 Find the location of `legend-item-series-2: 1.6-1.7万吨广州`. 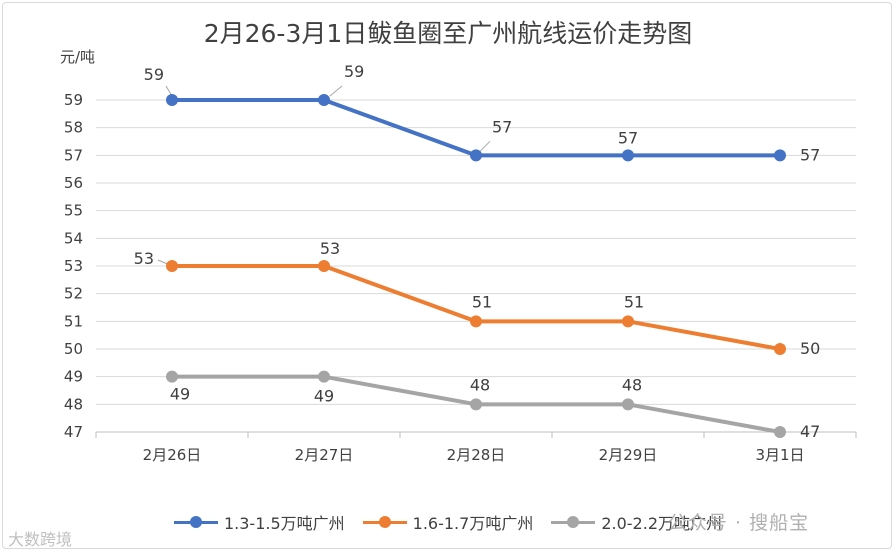

legend-item-series-2: 1.6-1.7万吨广州 is located at coordinates (448, 522).